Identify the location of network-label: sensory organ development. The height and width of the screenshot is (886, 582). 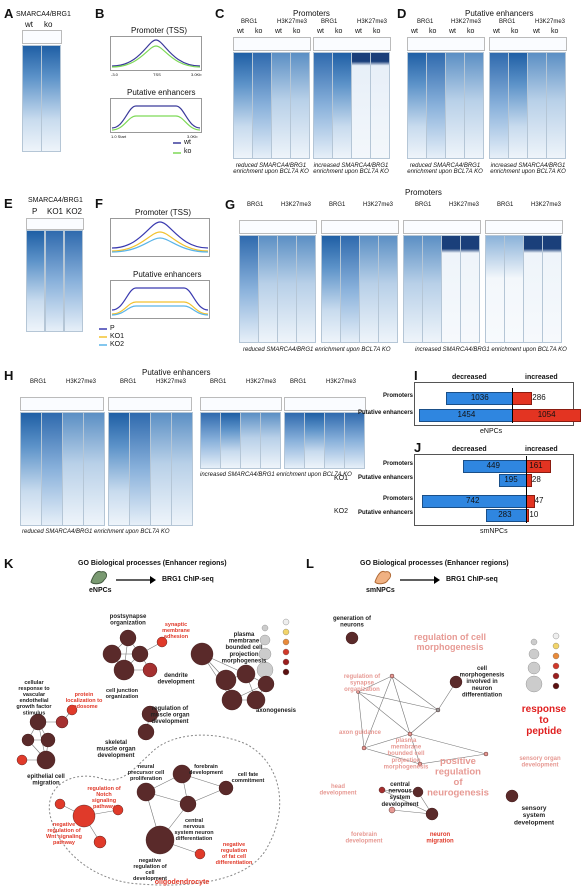
(540, 762).